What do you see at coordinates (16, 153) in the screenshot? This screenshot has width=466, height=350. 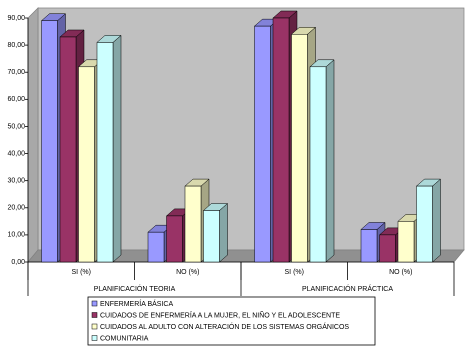 I see `y-tick-label: 40,00` at bounding box center [16, 153].